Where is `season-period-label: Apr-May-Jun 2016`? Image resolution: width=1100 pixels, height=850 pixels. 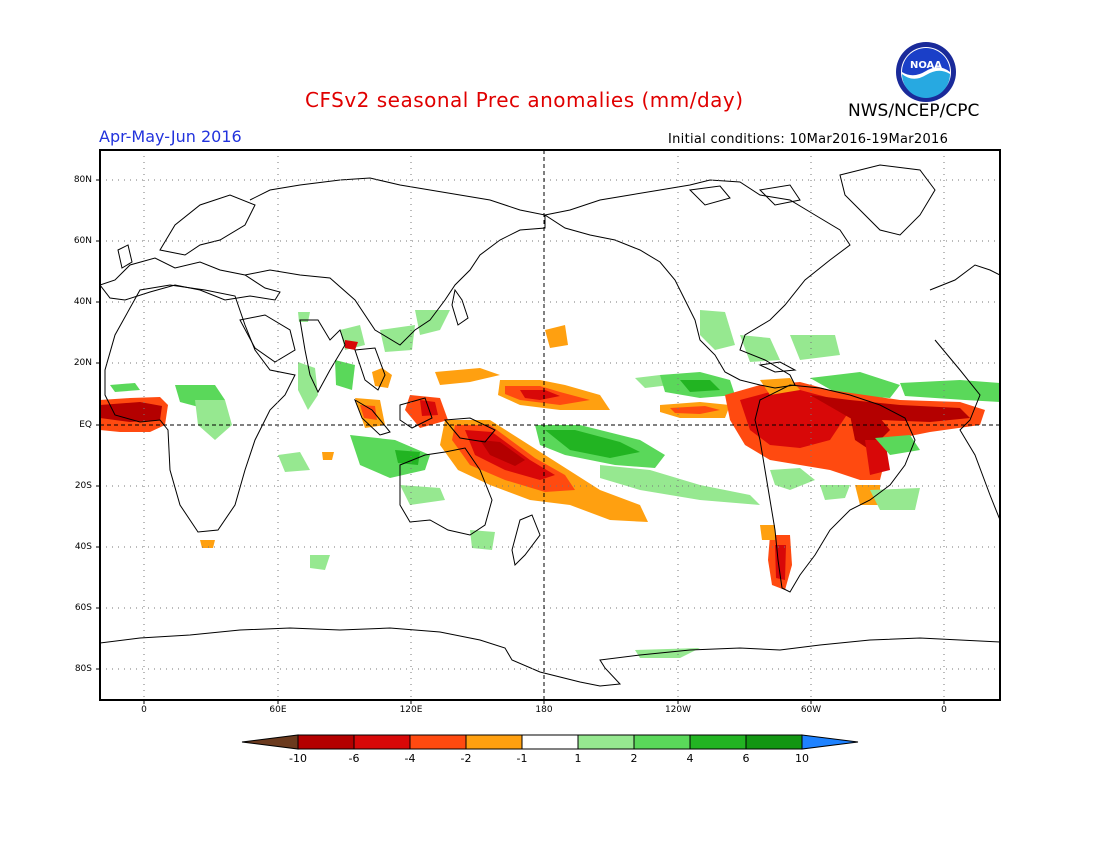 season-period-label: Apr-May-Jun 2016 is located at coordinates (170, 136).